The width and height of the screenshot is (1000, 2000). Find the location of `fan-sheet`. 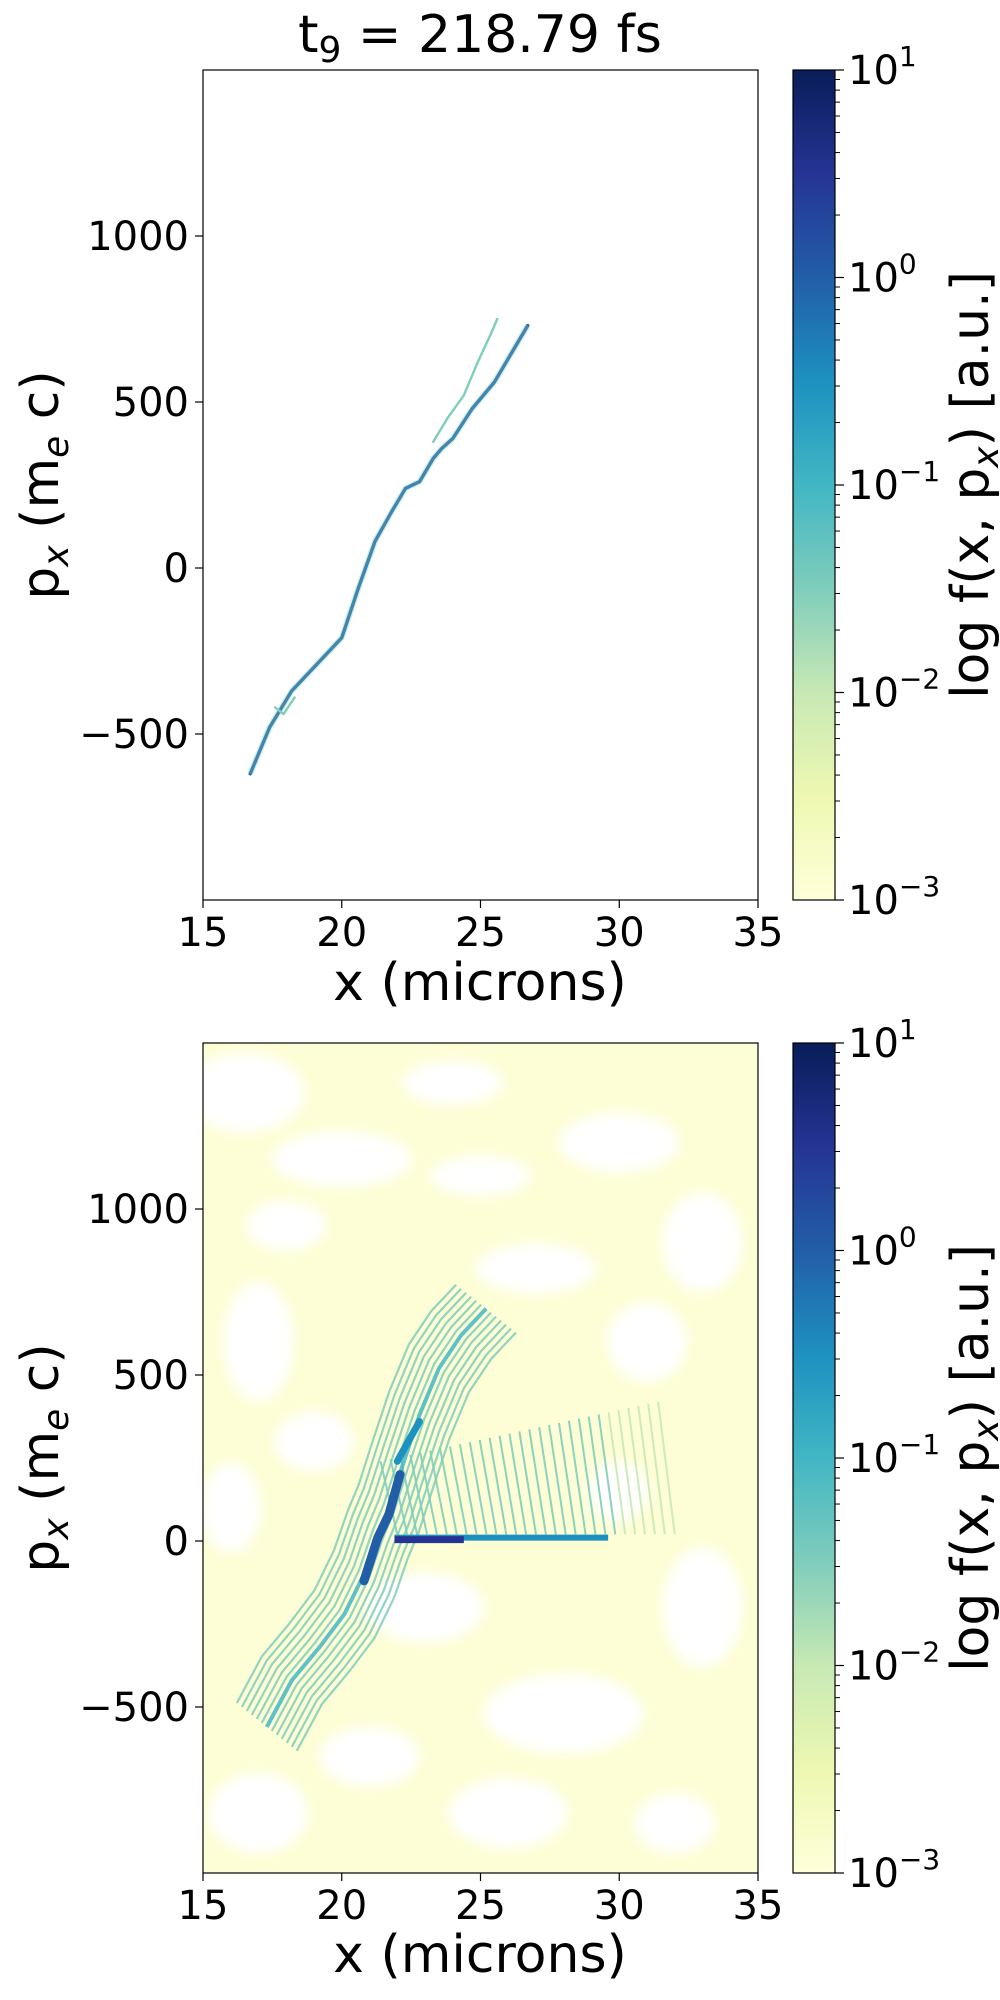

fan-sheet is located at coordinates (527, 1468).